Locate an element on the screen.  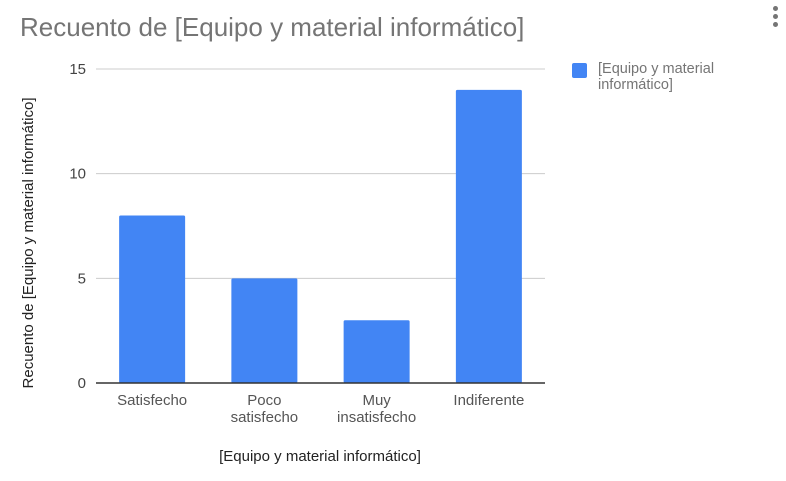
legend-swatch is located at coordinates (579, 70).